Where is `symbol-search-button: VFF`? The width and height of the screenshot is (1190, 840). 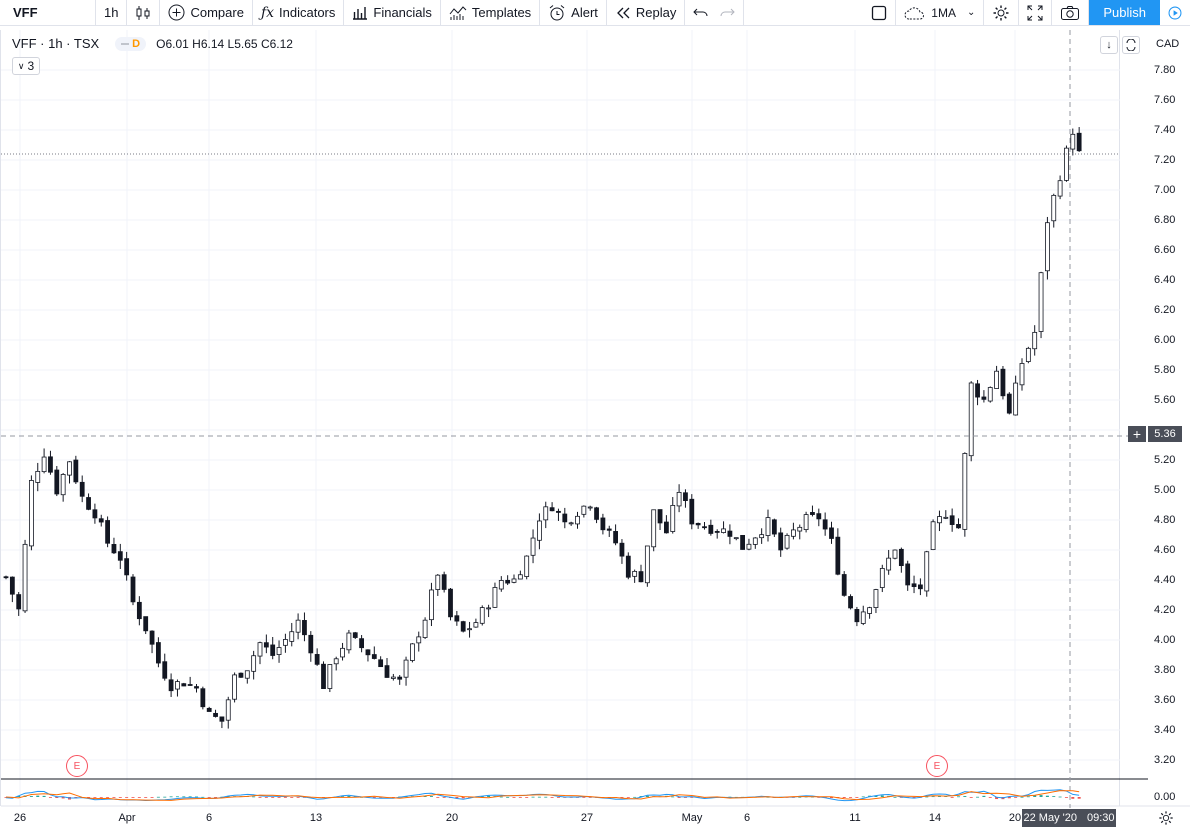
symbol-search-button: VFF is located at coordinates (48, 12).